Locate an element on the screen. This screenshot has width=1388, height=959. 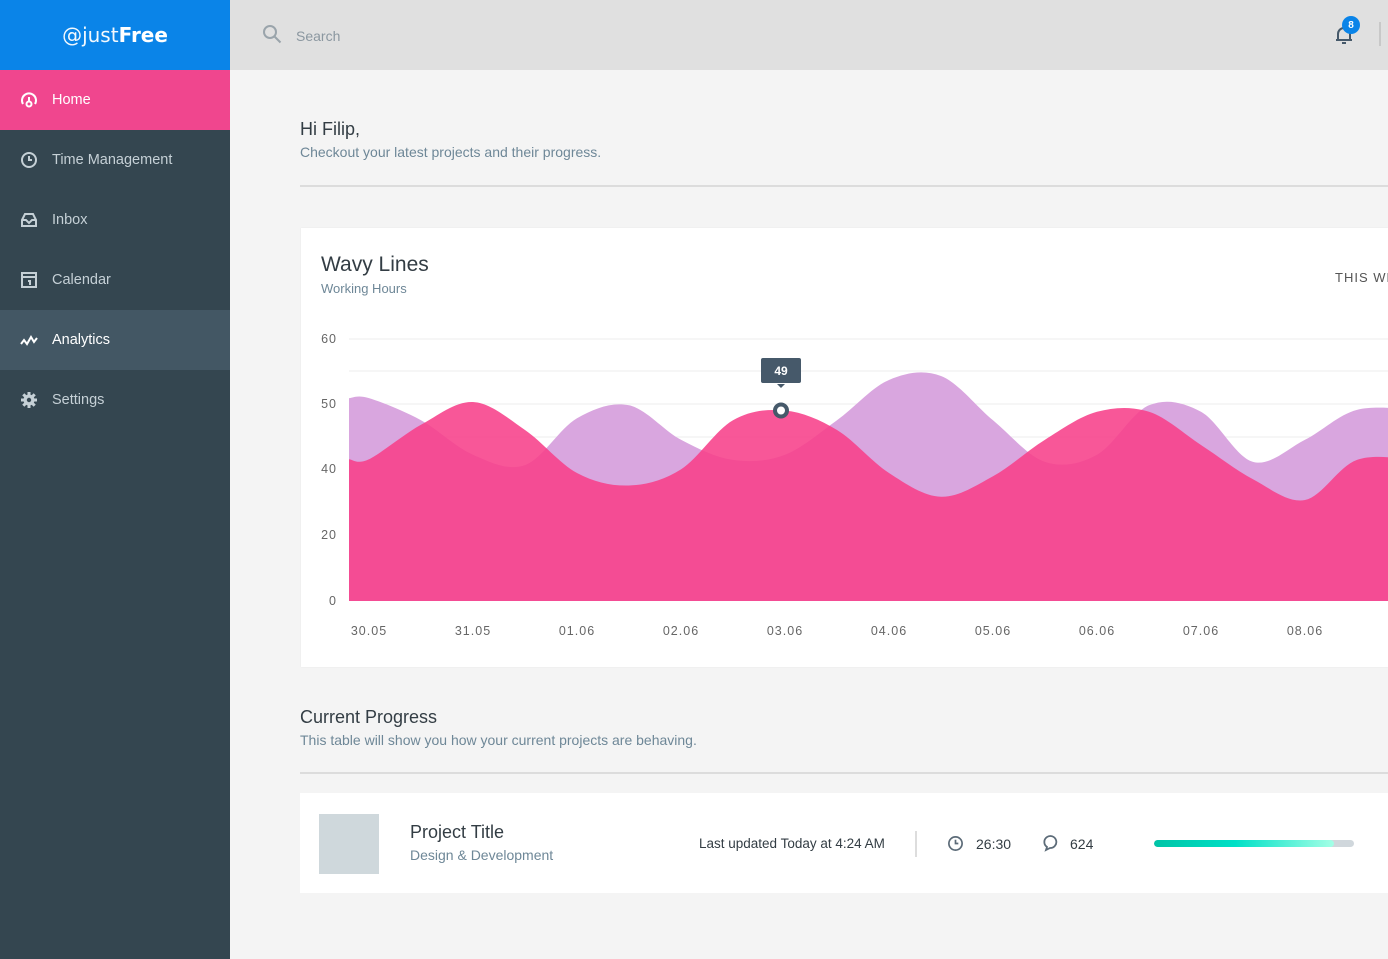
x-tick-label: 30.05 is located at coordinates (369, 631).